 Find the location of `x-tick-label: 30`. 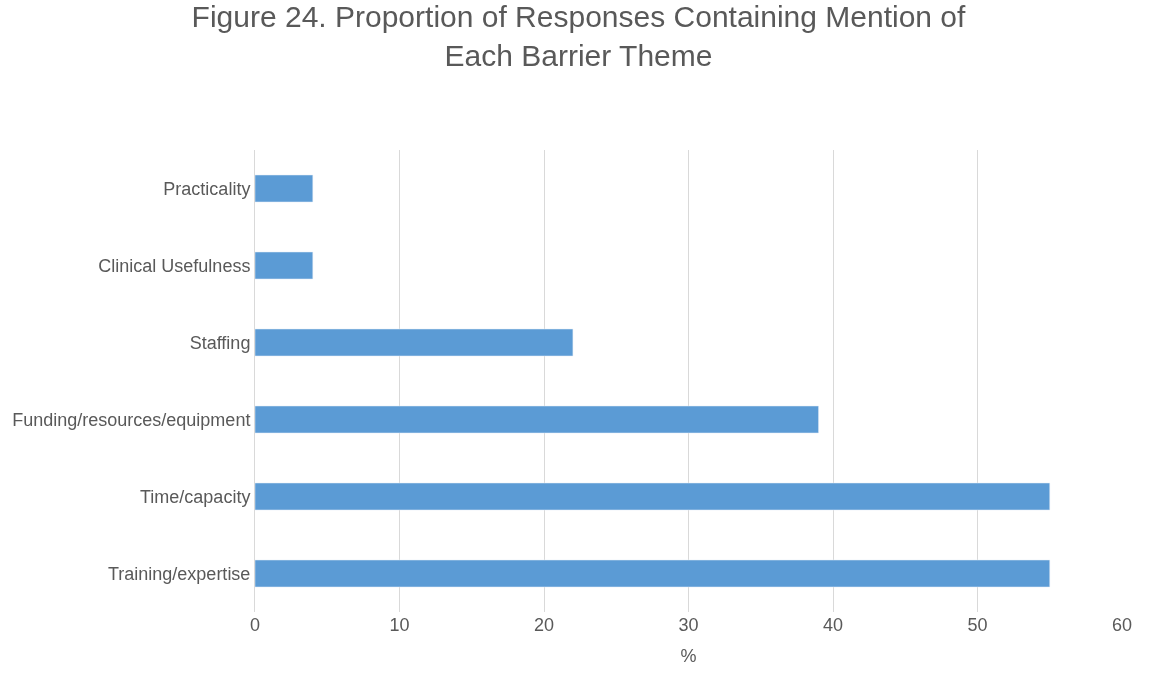

x-tick-label: 30 is located at coordinates (688, 625).